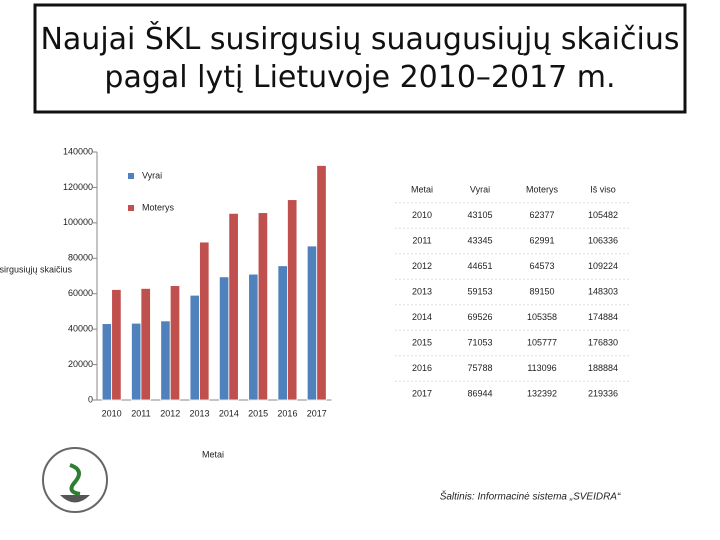 The image size is (720, 540). Describe the element at coordinates (541, 368) in the screenshot. I see `table-cell: 113096` at that location.